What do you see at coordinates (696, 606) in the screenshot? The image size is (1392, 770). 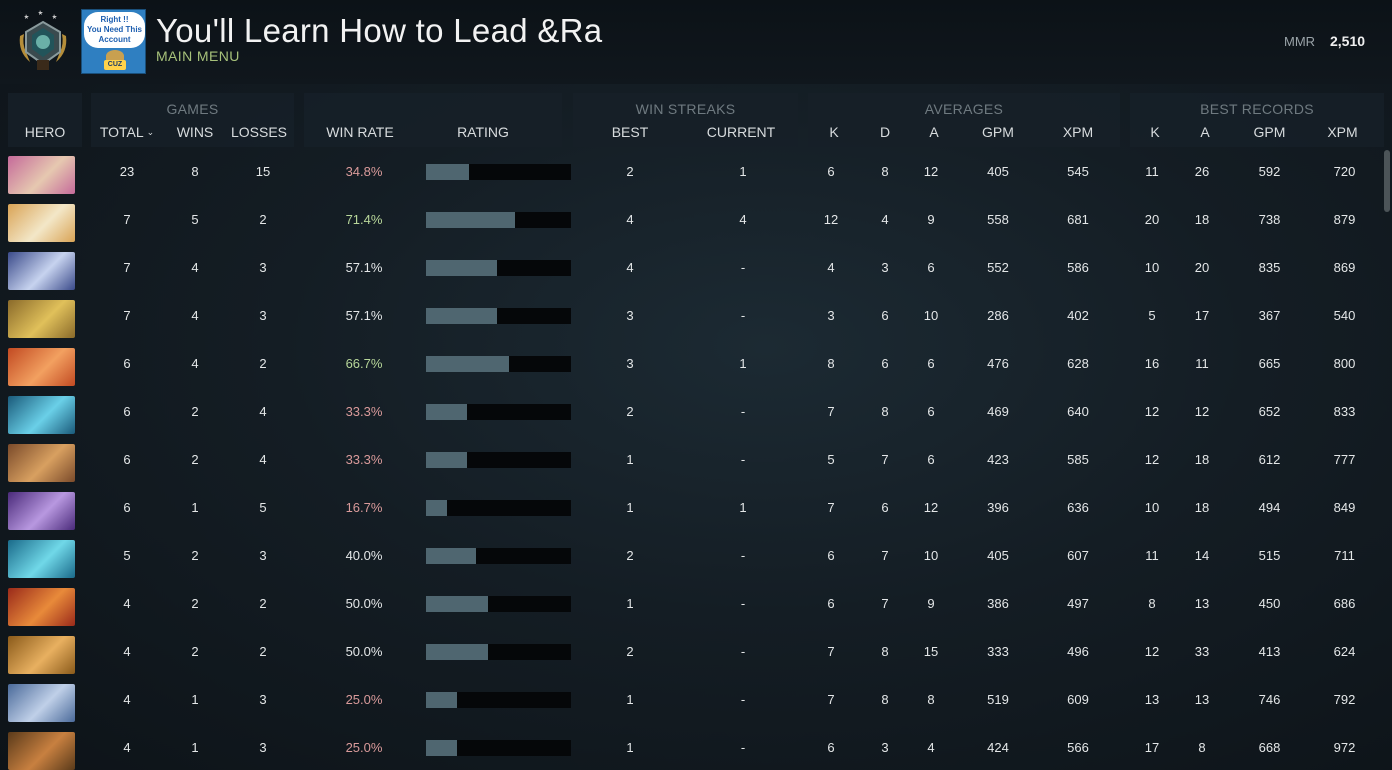 I see `table-row: 4 2 2 50.0% 1 - 6 7 9 386 497 8 13 450 686` at bounding box center [696, 606].